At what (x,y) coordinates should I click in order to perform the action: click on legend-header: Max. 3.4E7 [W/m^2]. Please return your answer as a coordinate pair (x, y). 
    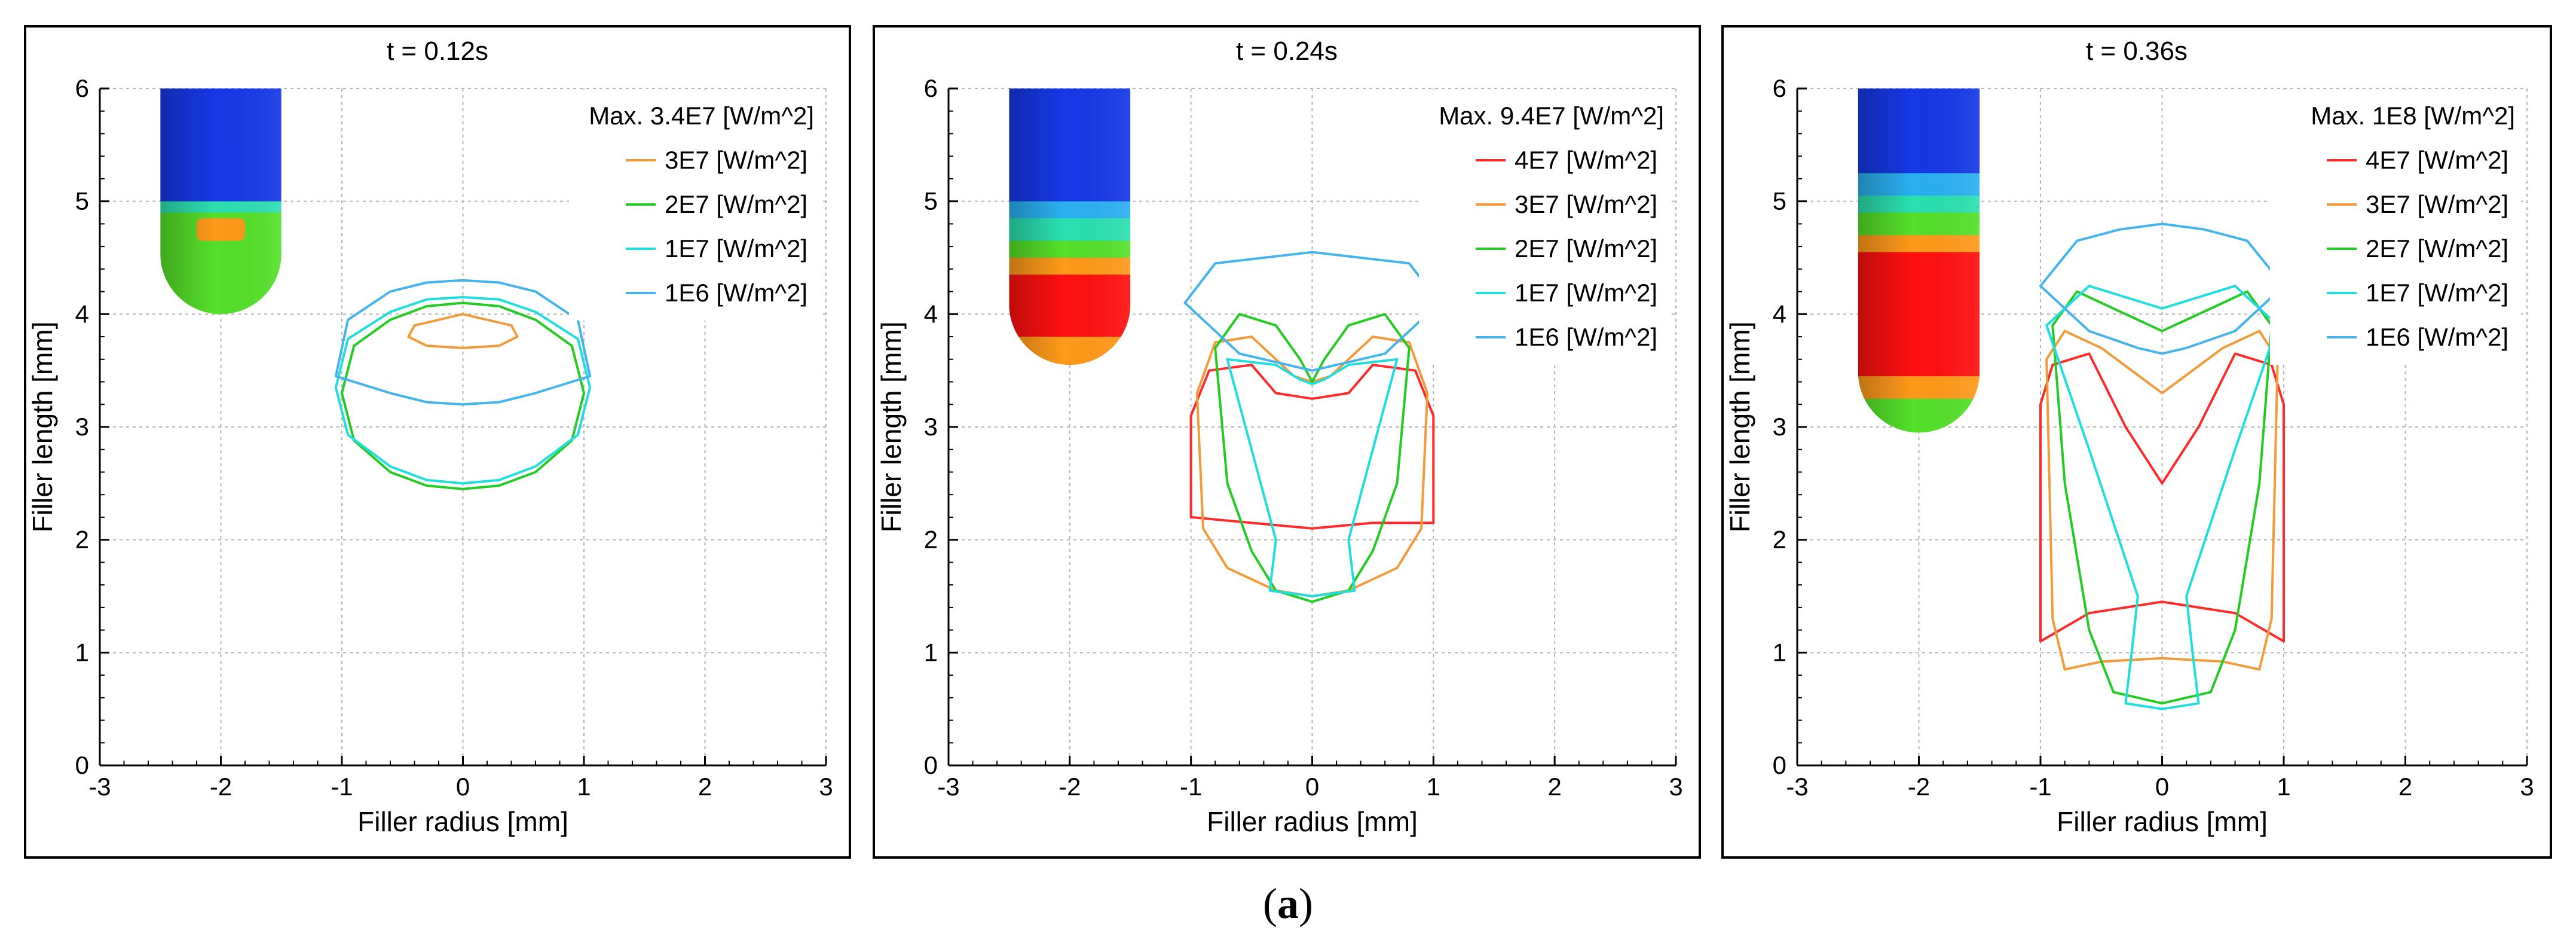
    Looking at the image, I should click on (701, 116).